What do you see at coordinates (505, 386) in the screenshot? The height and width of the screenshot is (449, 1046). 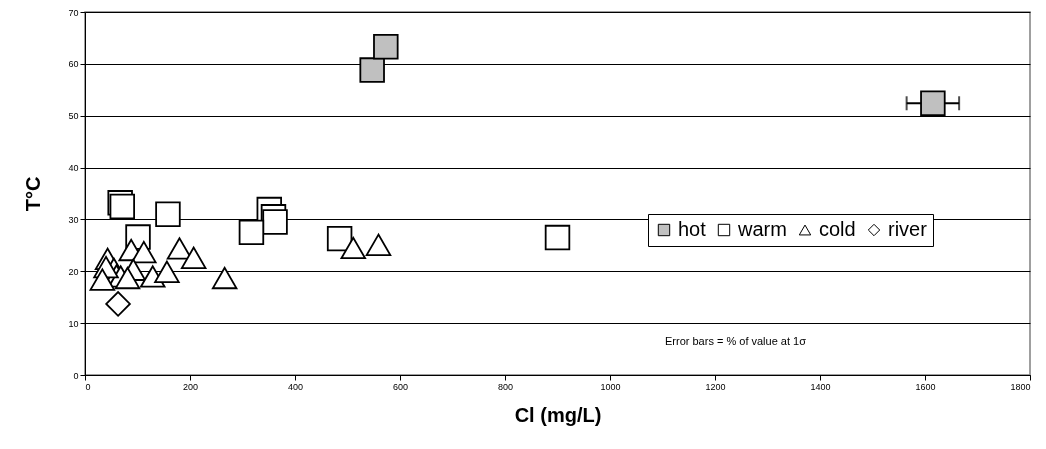 I see `x-tick-label: 800` at bounding box center [505, 386].